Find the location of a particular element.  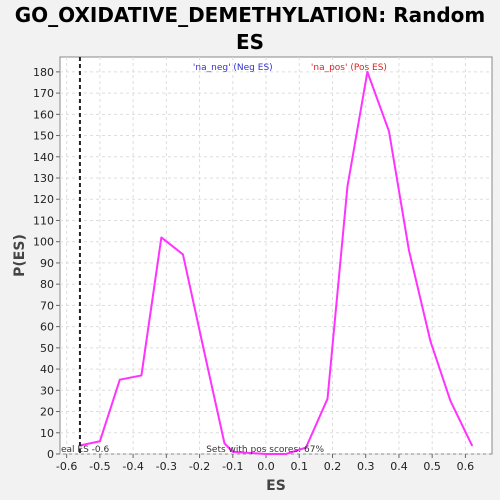

x-tick-label: -0.3 is located at coordinates (166, 466).